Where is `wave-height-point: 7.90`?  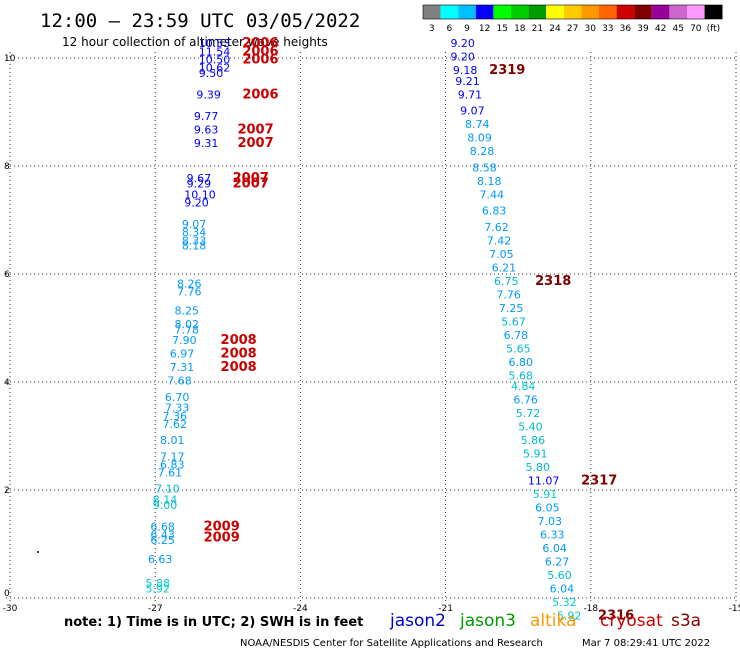
wave-height-point: 7.90 is located at coordinates (184, 340).